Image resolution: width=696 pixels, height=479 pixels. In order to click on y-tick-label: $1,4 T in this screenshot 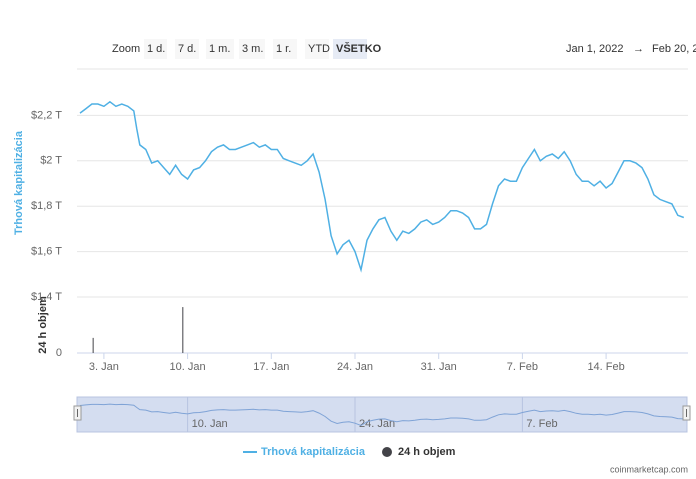, I will do `click(46, 297)`.